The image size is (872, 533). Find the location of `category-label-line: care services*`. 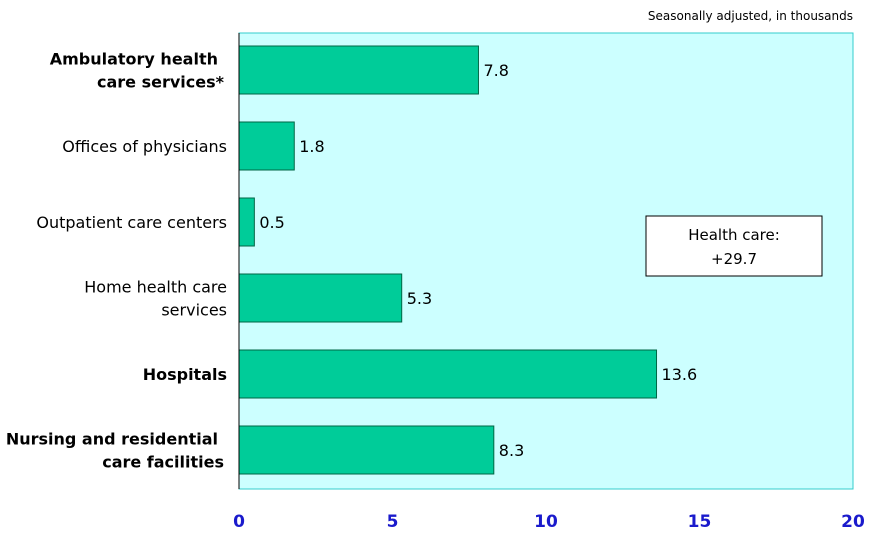

category-label-line: care services* is located at coordinates (161, 82).